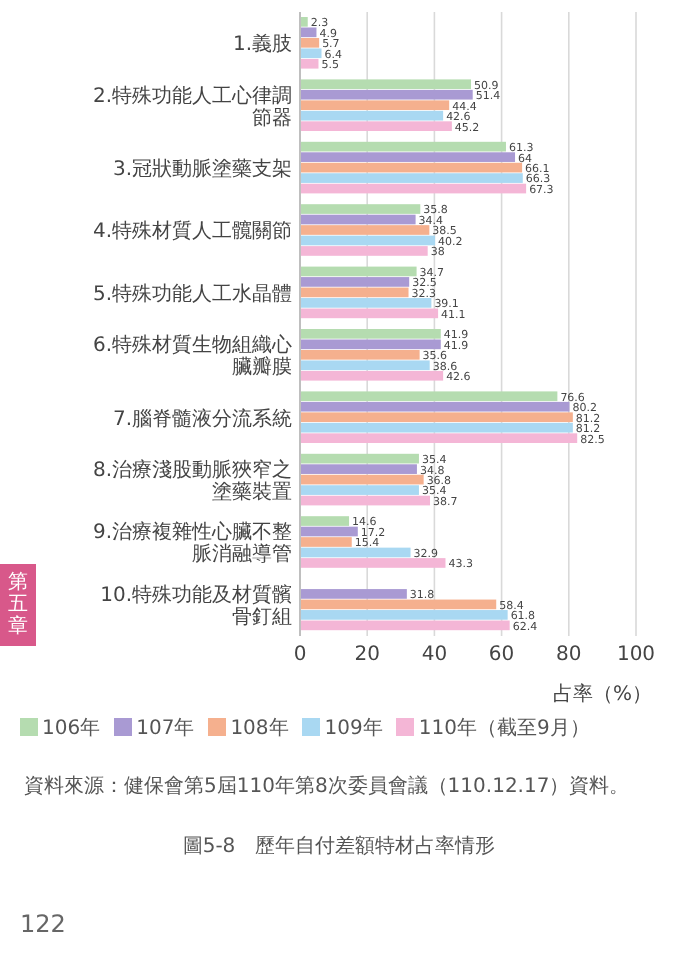 The image size is (678, 960). Describe the element at coordinates (43, 924) in the screenshot. I see `text: 122` at that location.